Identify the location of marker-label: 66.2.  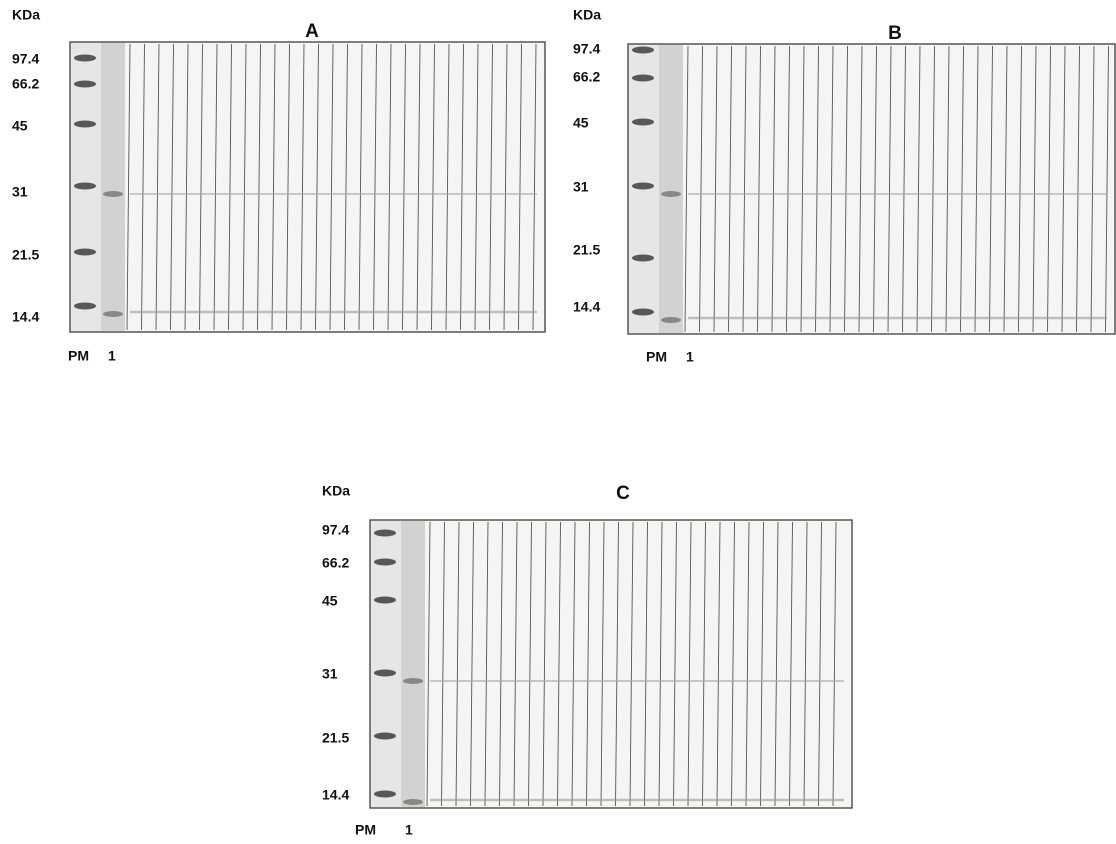
(586, 77).